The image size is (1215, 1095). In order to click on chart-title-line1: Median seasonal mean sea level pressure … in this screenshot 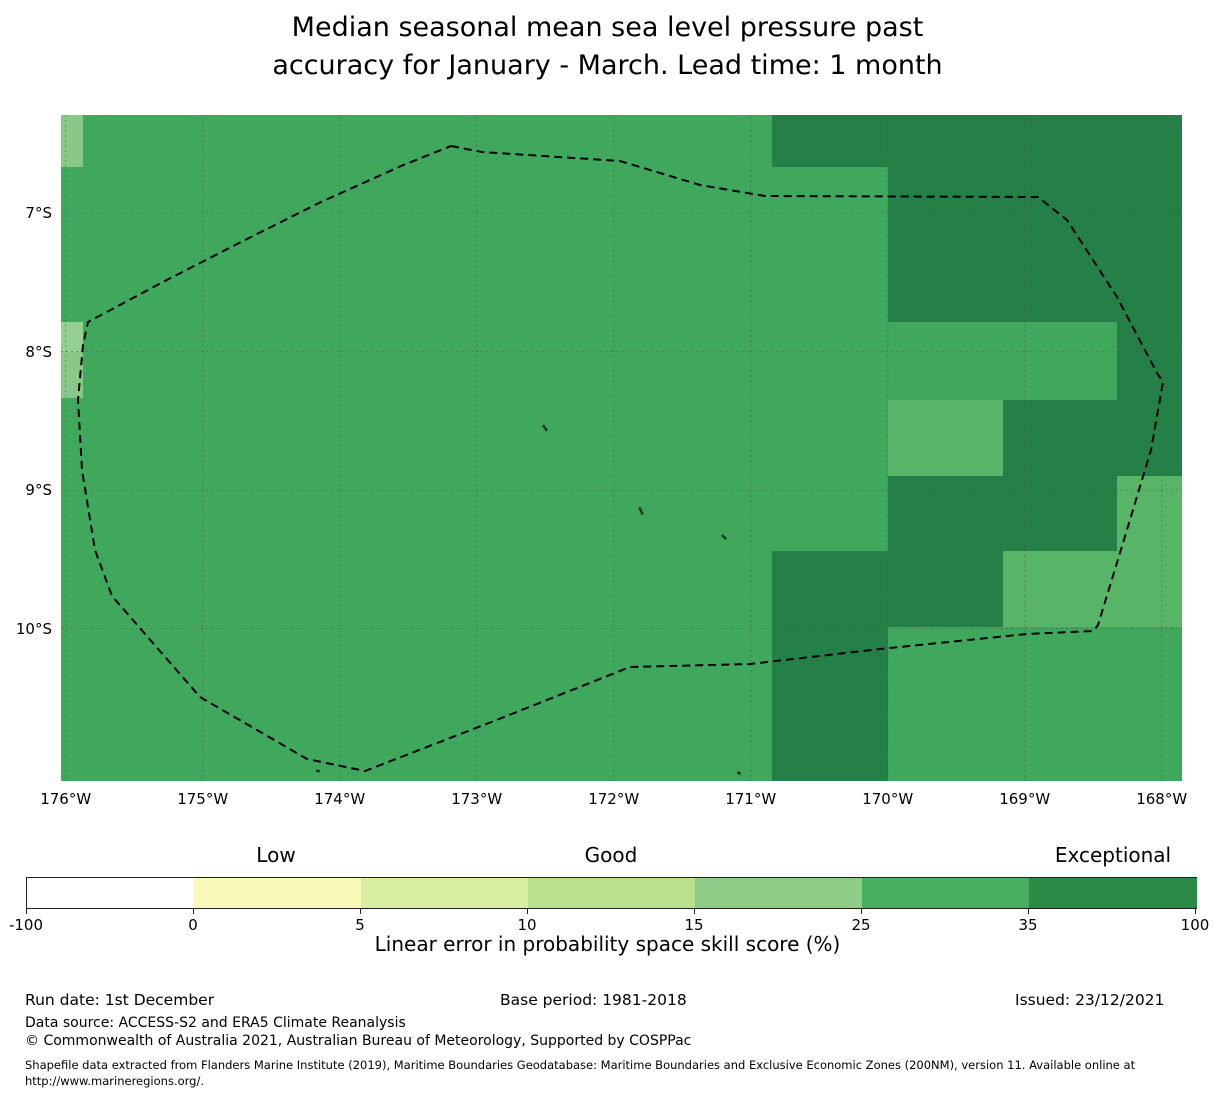, I will do `click(607, 27)`.